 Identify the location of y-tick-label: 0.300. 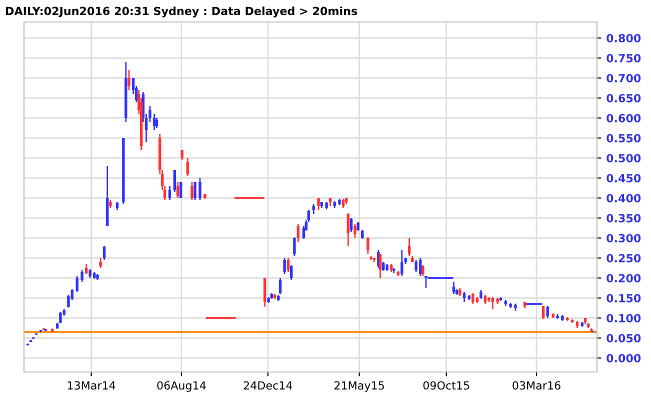
(623, 238).